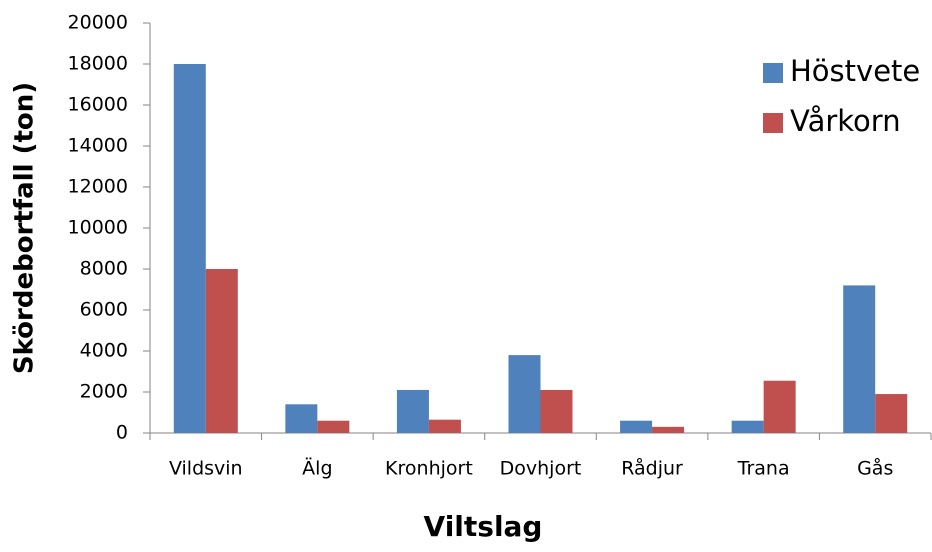 The height and width of the screenshot is (552, 932). Describe the element at coordinates (98, 187) in the screenshot. I see `y-tick-label: 12000` at that location.